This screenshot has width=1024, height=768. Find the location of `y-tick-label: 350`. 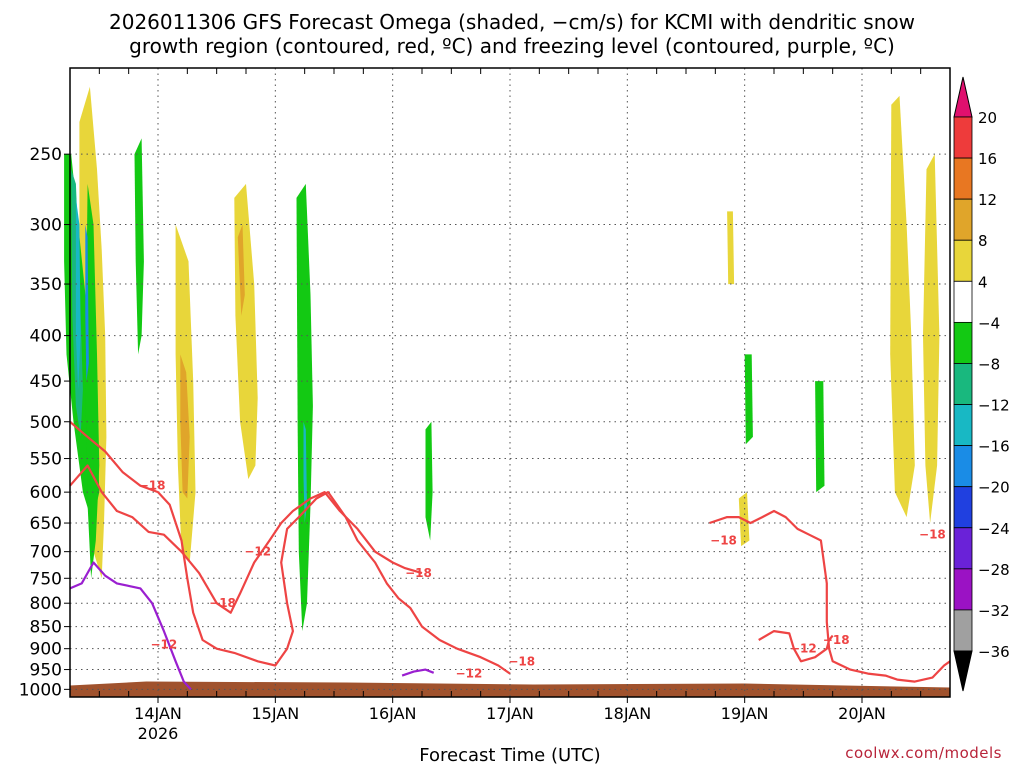

y-tick-label: 350 is located at coordinates (46, 285).